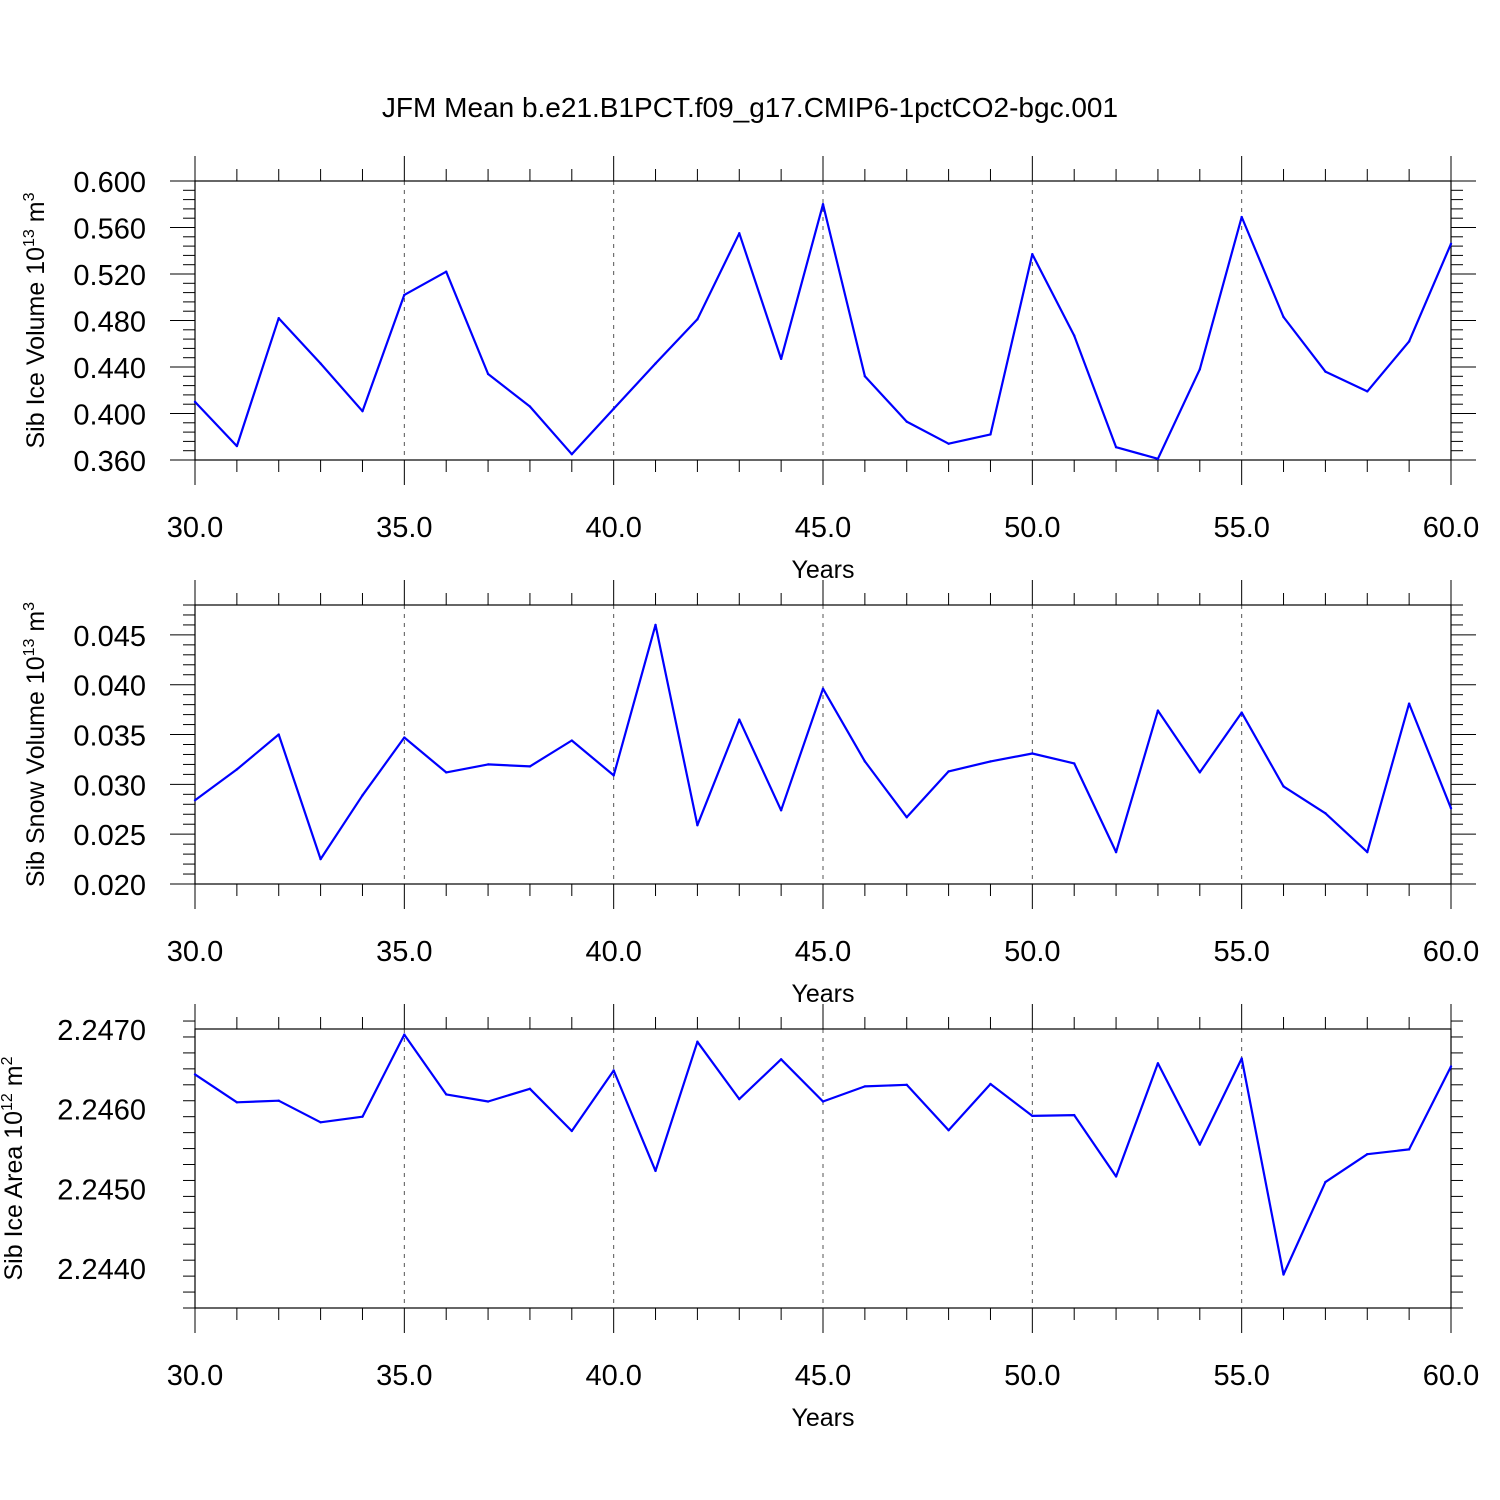 The height and width of the screenshot is (1500, 1500). I want to click on y-tick-label: 0.520, so click(109, 276).